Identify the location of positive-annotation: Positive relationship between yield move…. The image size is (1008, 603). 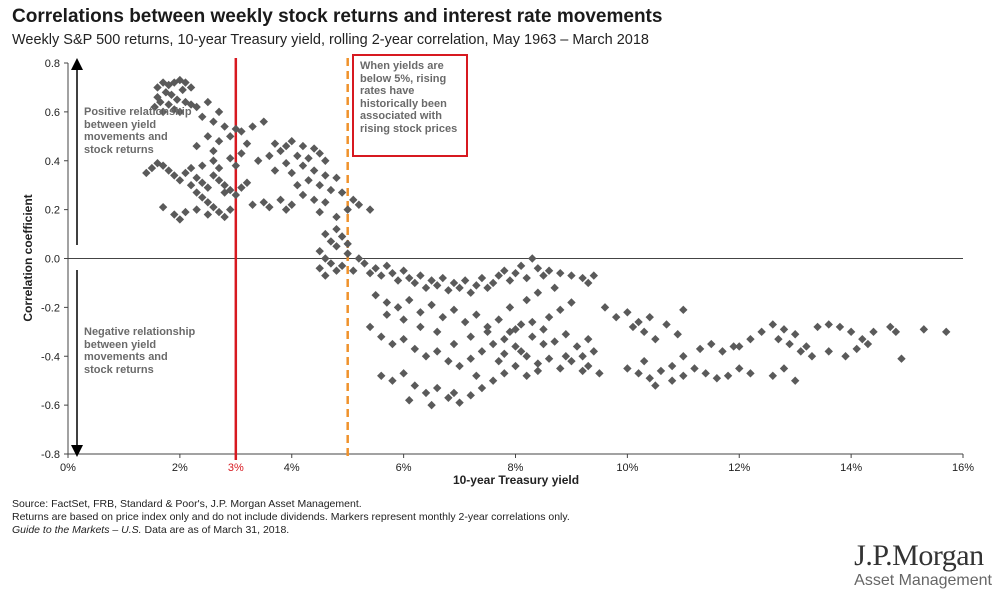
(138, 131).